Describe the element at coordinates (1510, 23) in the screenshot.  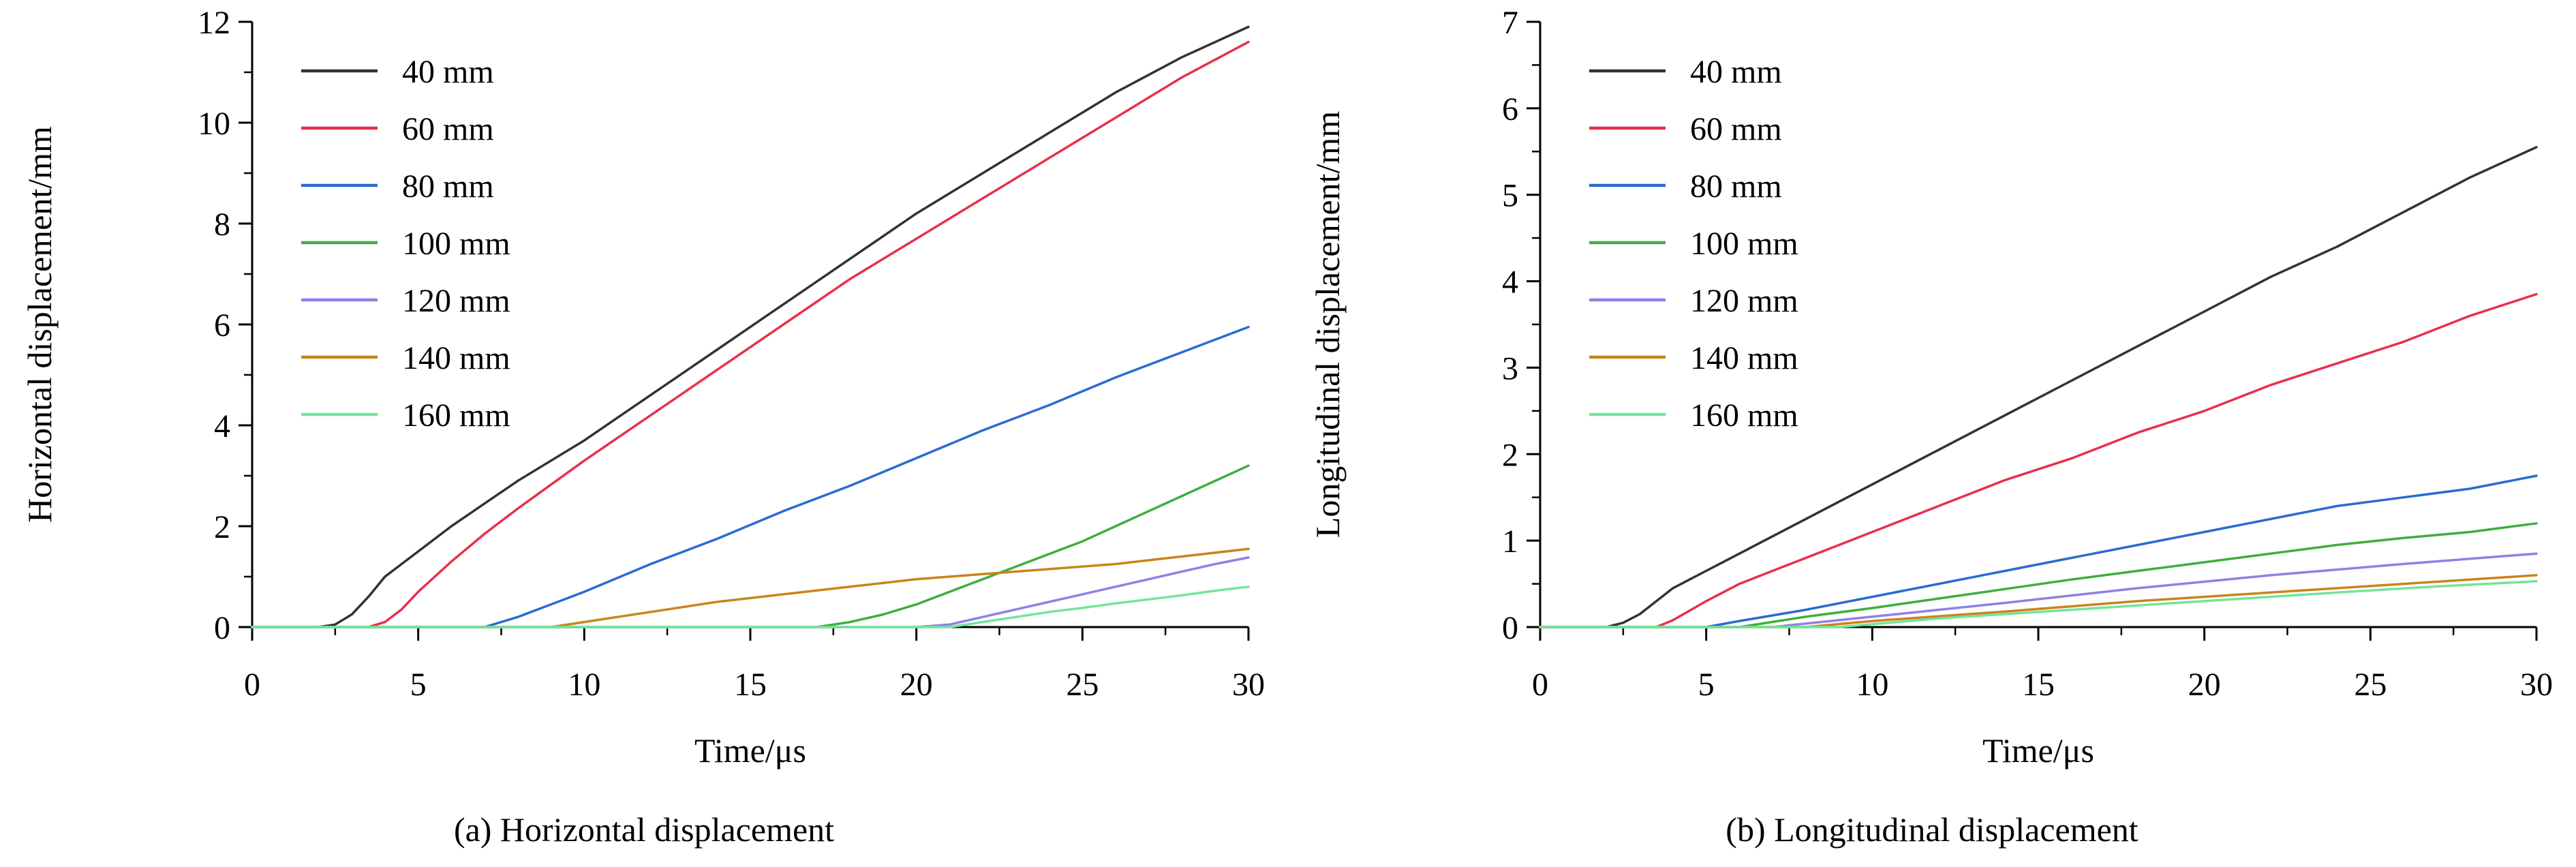
I see `svg-text: 7` at that location.